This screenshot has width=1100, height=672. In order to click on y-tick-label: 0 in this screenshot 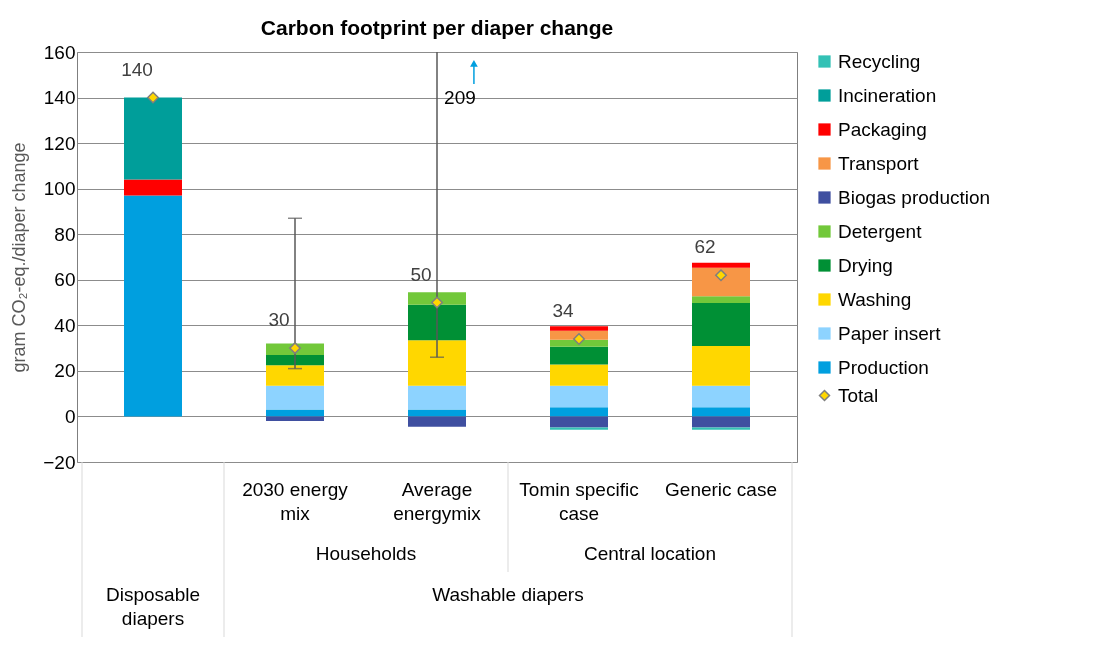, I will do `click(70, 416)`.